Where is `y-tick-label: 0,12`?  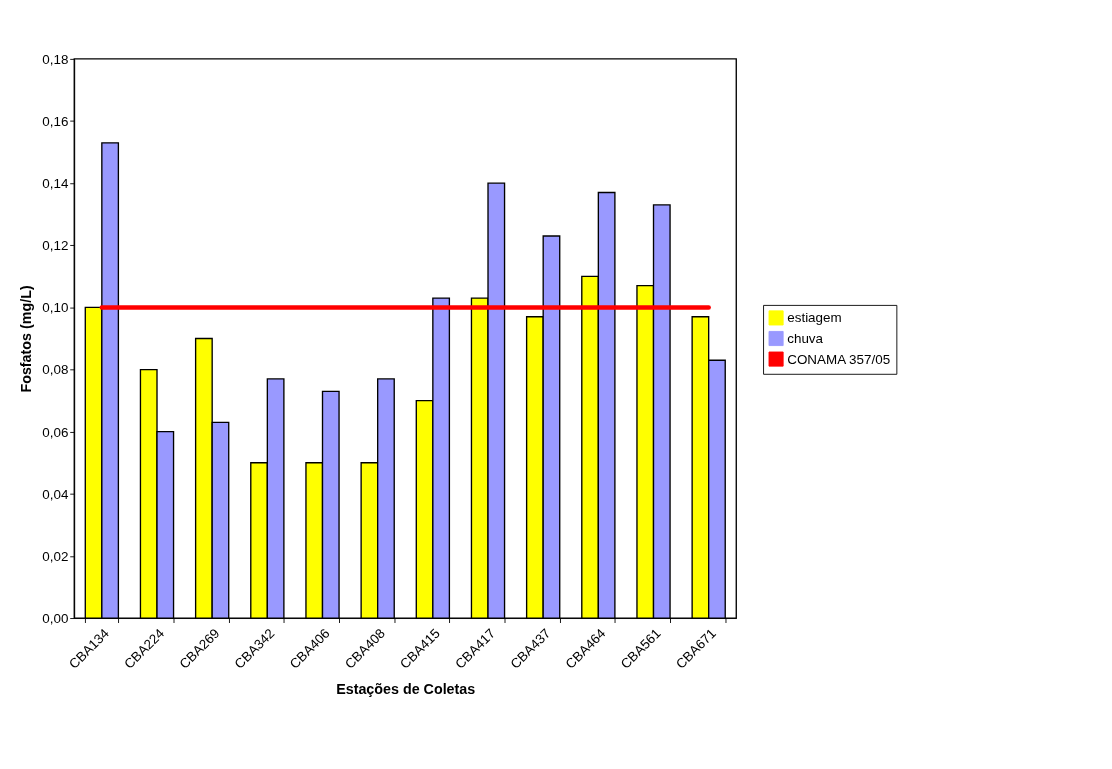
y-tick-label: 0,12 is located at coordinates (55, 246).